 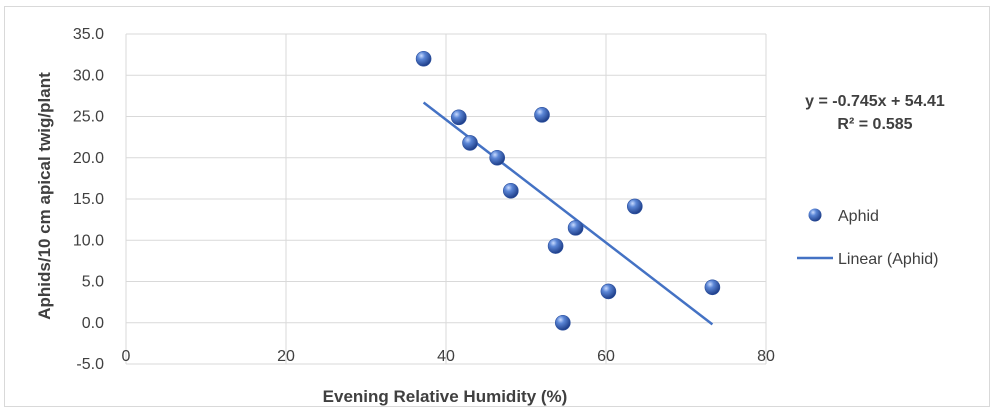 I want to click on x-tick-label: 80, so click(x=766, y=356).